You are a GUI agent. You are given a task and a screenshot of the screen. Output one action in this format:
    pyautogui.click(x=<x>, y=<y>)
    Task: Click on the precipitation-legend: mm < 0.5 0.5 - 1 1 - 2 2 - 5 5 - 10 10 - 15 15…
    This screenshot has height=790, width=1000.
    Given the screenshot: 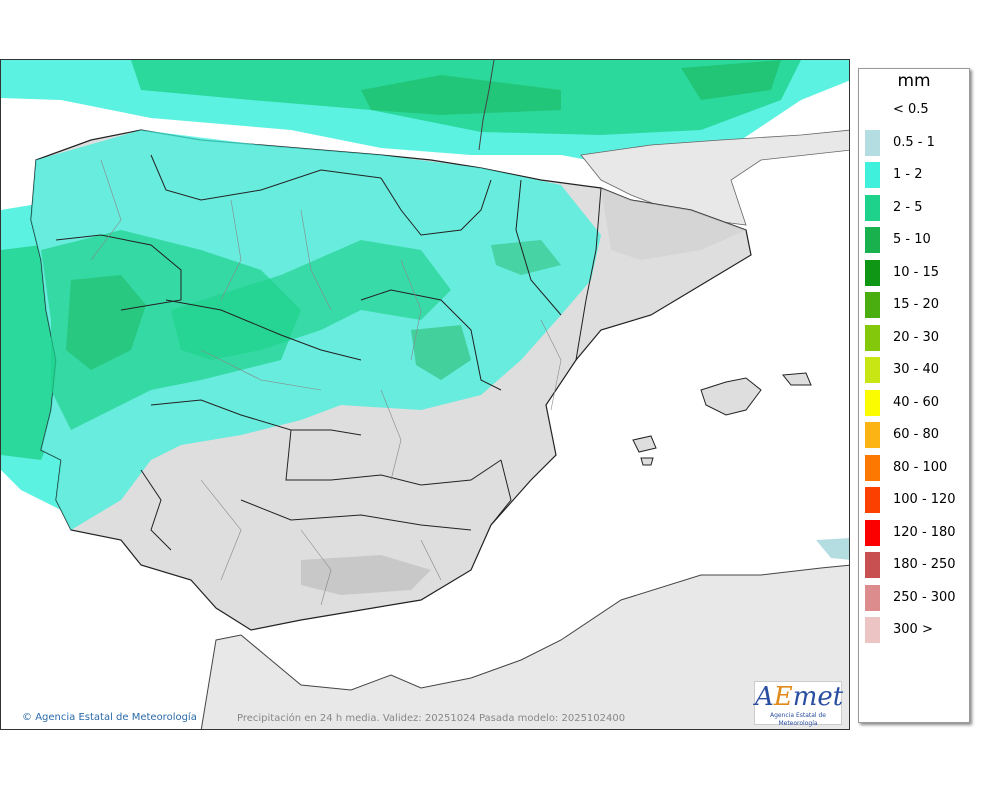 What is the action you would take?
    pyautogui.click(x=914, y=395)
    